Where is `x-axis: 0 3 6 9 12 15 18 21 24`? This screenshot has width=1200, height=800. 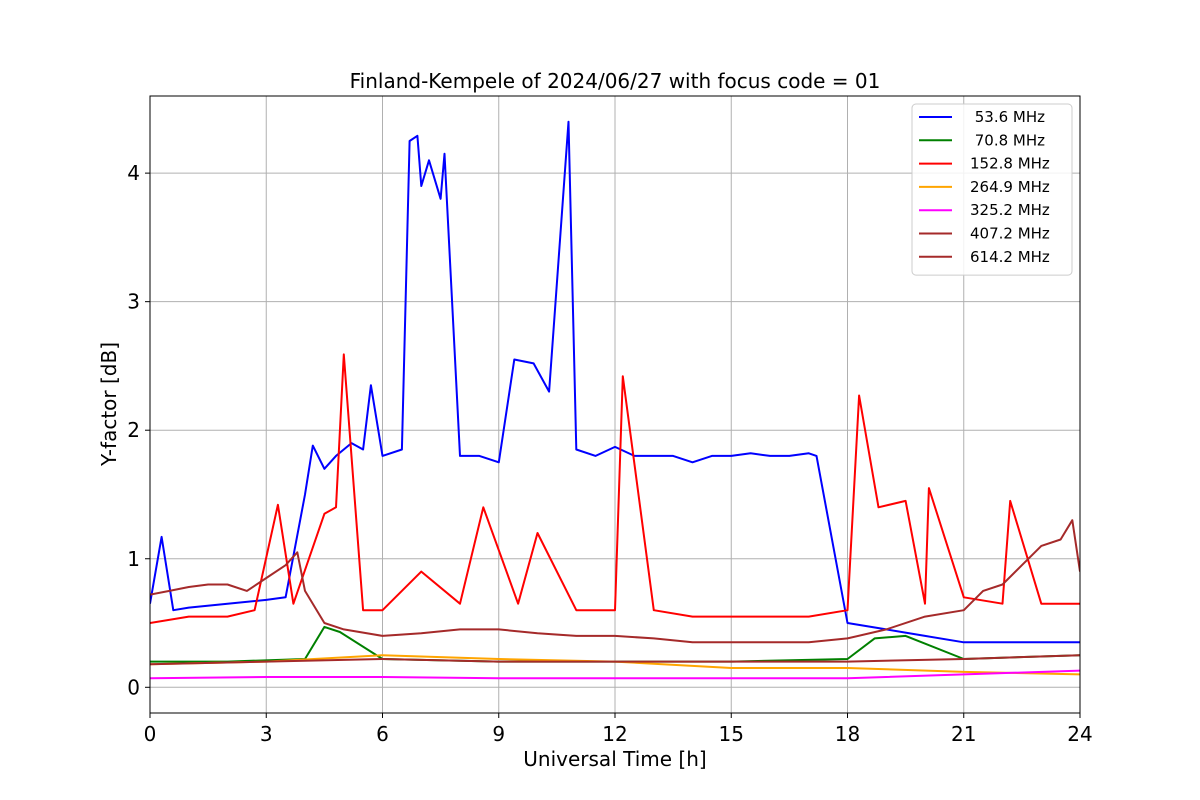
x-axis: 0 3 6 9 12 15 18 21 24 is located at coordinates (618, 729).